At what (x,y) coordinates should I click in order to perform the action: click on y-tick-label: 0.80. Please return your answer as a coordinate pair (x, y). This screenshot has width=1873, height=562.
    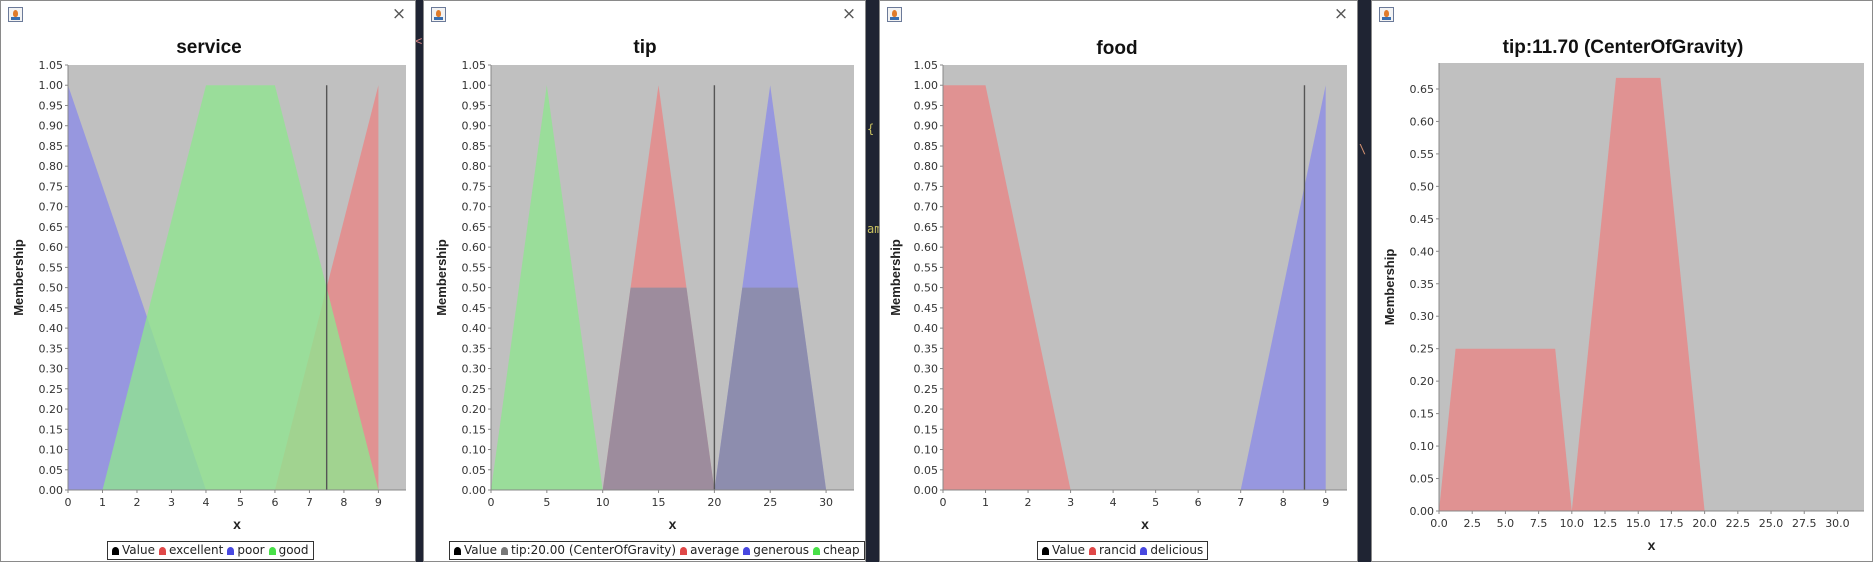
    Looking at the image, I should click on (474, 166).